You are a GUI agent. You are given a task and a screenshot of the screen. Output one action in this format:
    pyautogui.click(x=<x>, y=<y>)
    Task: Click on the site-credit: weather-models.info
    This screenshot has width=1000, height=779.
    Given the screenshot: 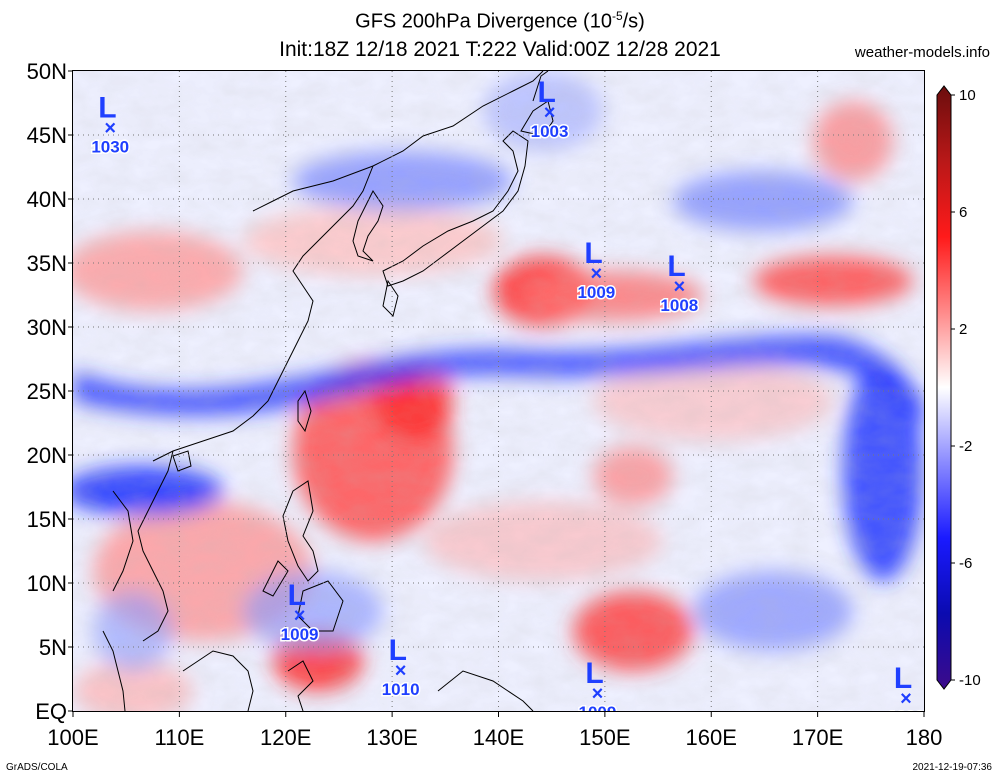 What is the action you would take?
    pyautogui.click(x=922, y=52)
    